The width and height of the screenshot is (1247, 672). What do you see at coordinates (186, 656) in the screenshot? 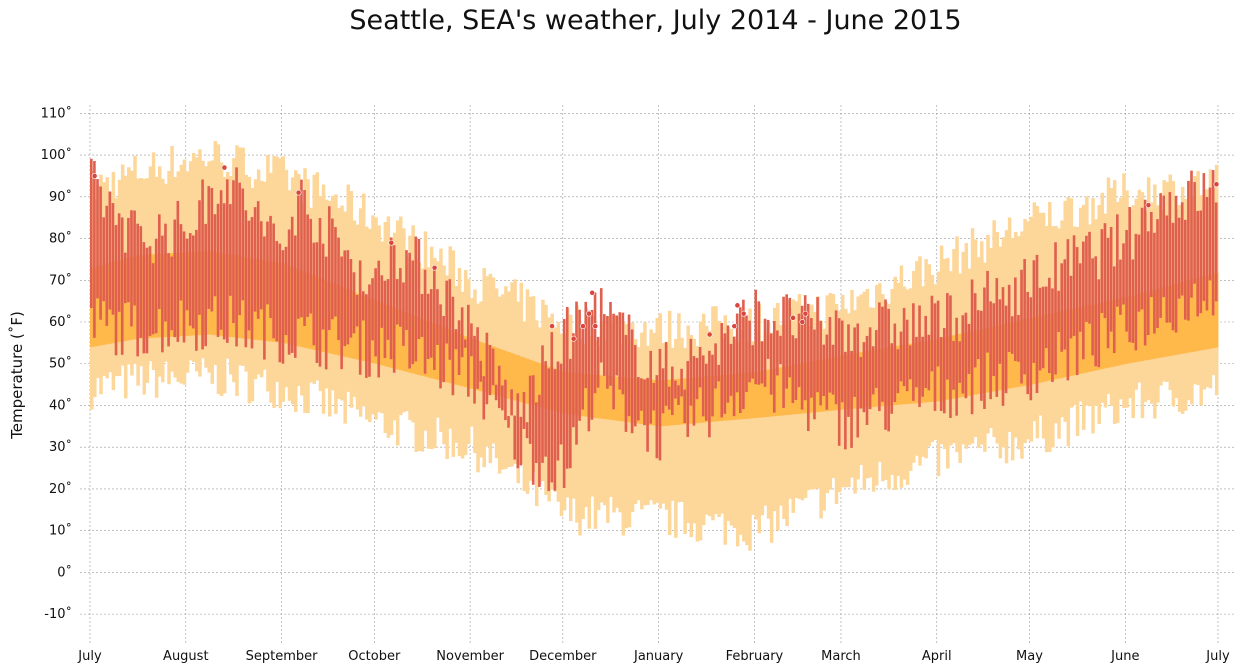
I see `x-tick-label: August` at bounding box center [186, 656].